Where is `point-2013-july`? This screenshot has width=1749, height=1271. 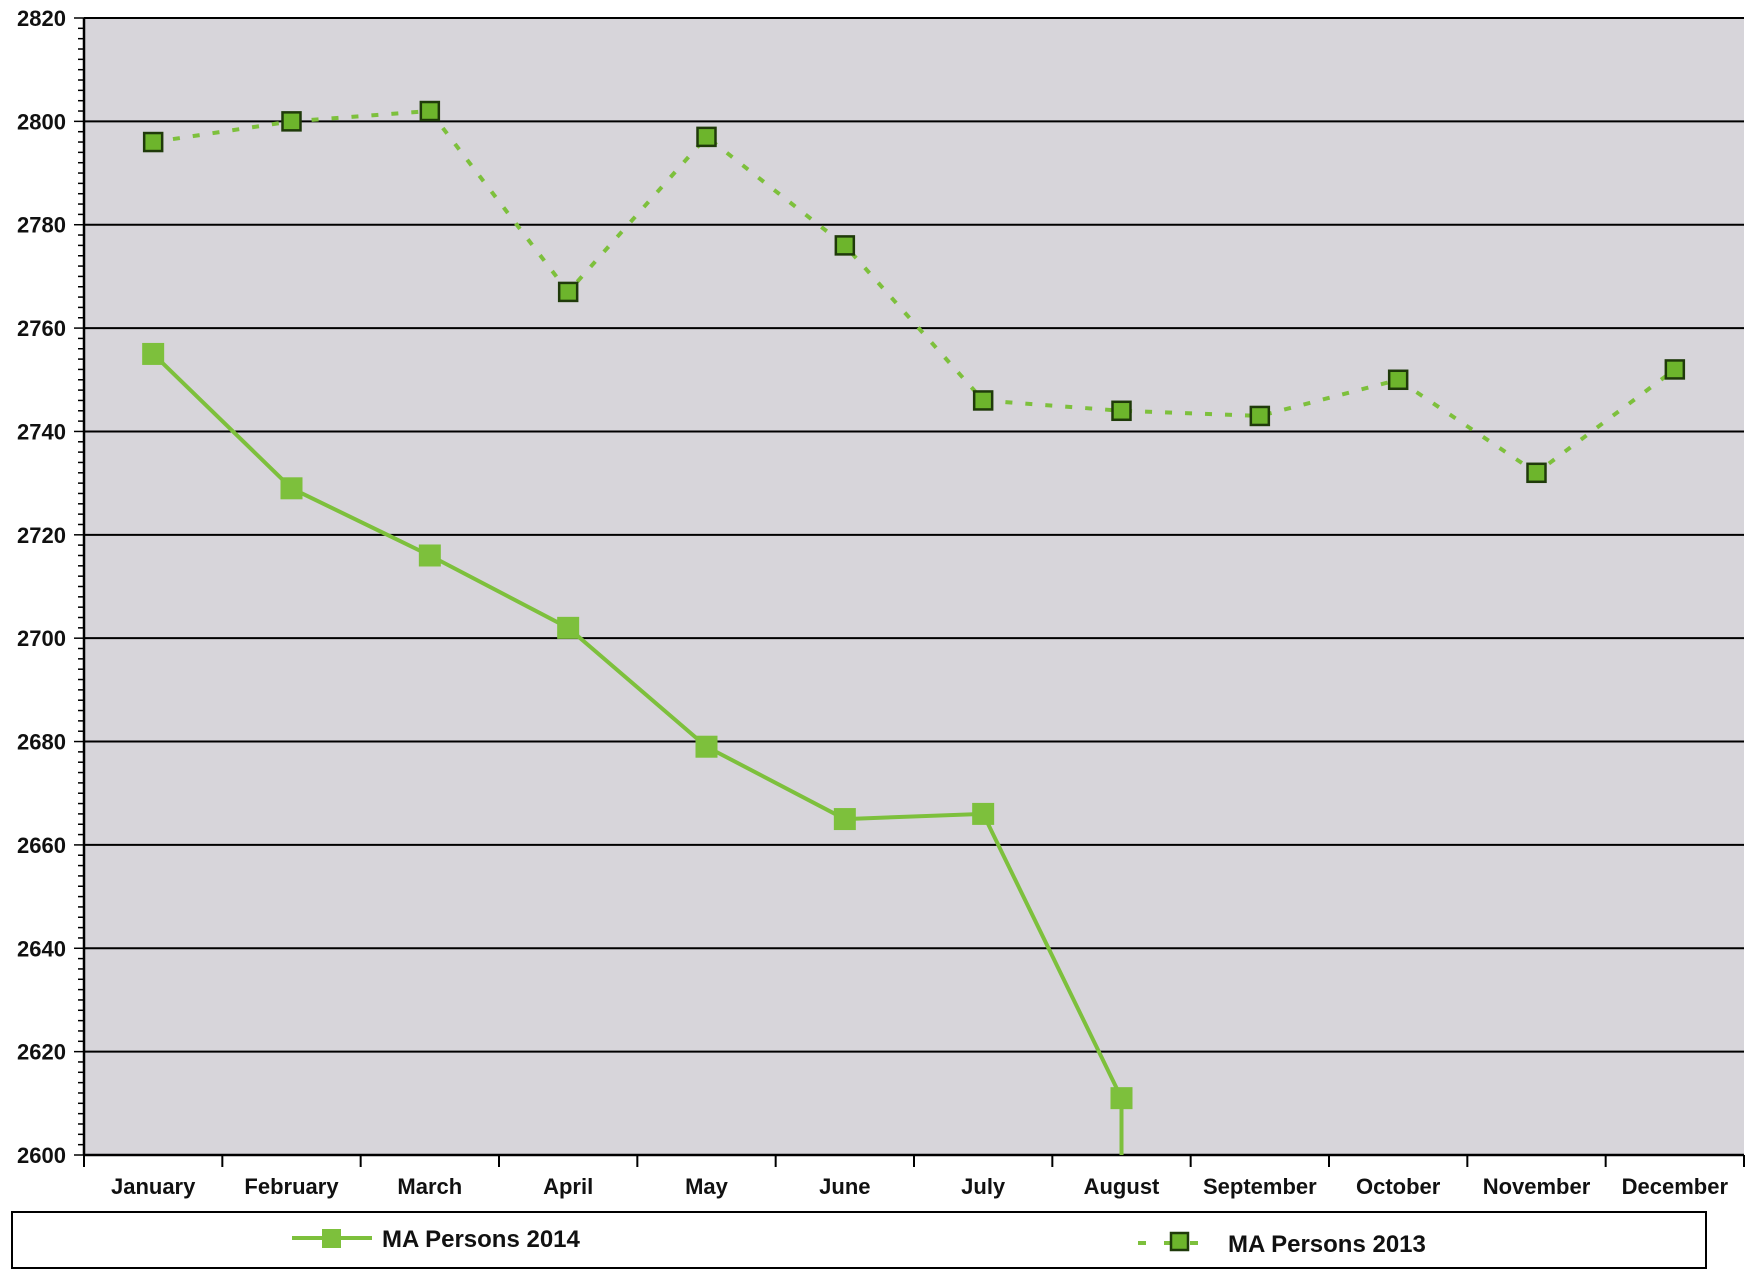
point-2013-july is located at coordinates (983, 400).